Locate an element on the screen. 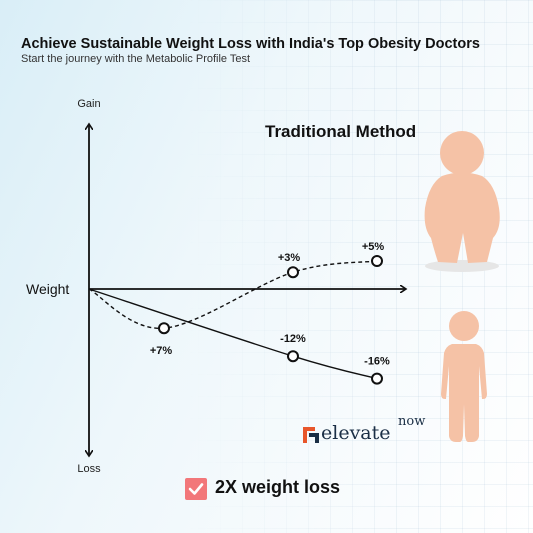 This screenshot has height=533, width=533. y-axis-bottom-label: Loss is located at coordinates (89, 469).